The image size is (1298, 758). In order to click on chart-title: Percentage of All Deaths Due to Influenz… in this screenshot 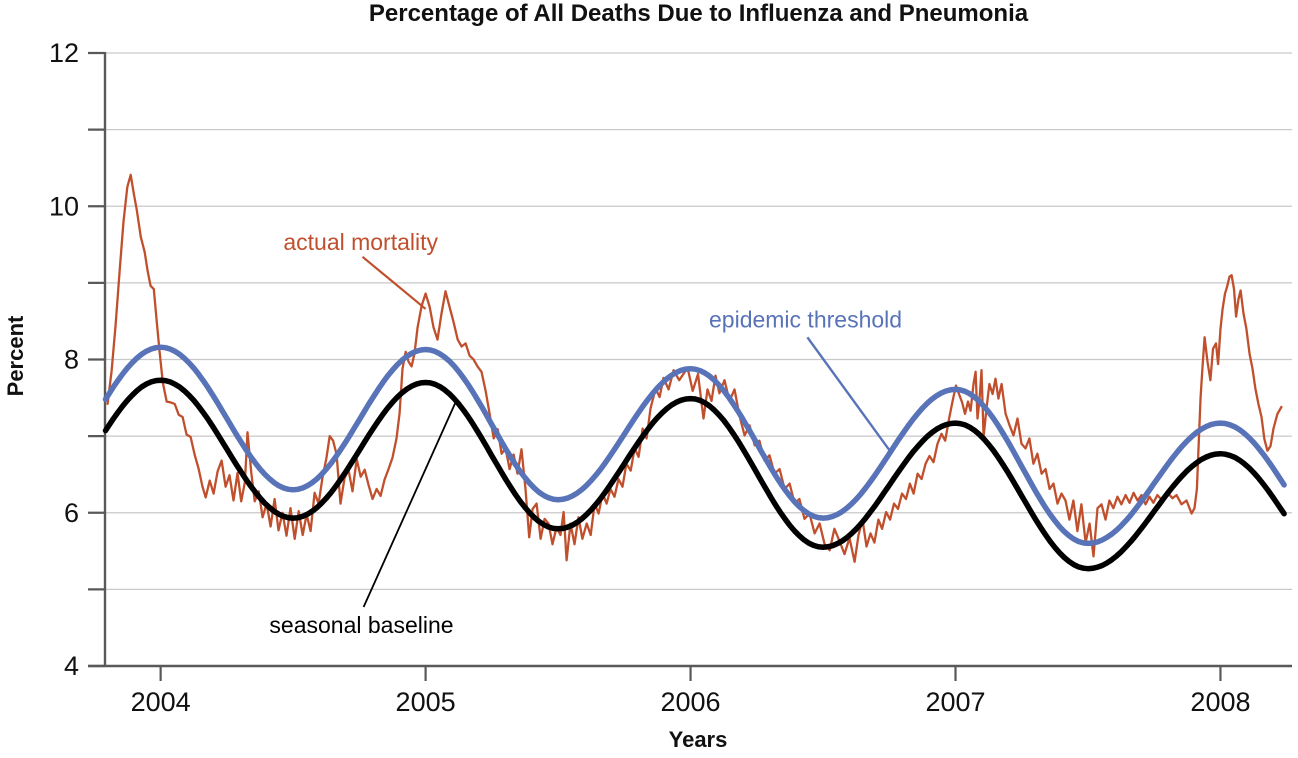, I will do `click(698, 13)`.